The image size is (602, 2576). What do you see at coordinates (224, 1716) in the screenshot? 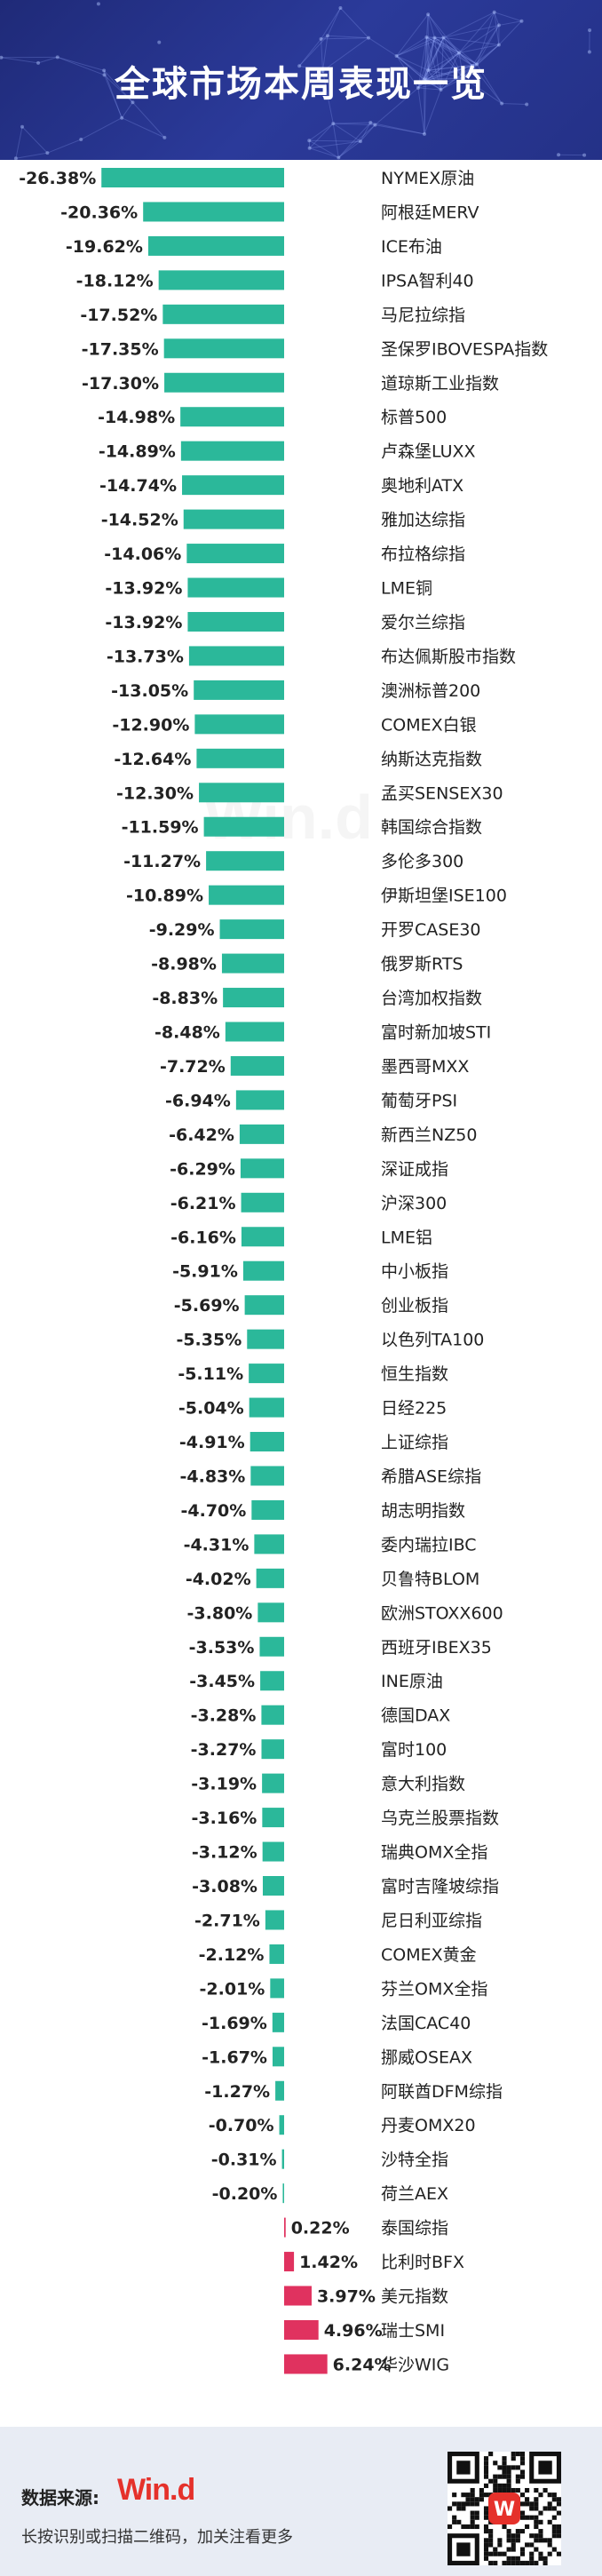
I see `value-label: -3.28%` at bounding box center [224, 1716].